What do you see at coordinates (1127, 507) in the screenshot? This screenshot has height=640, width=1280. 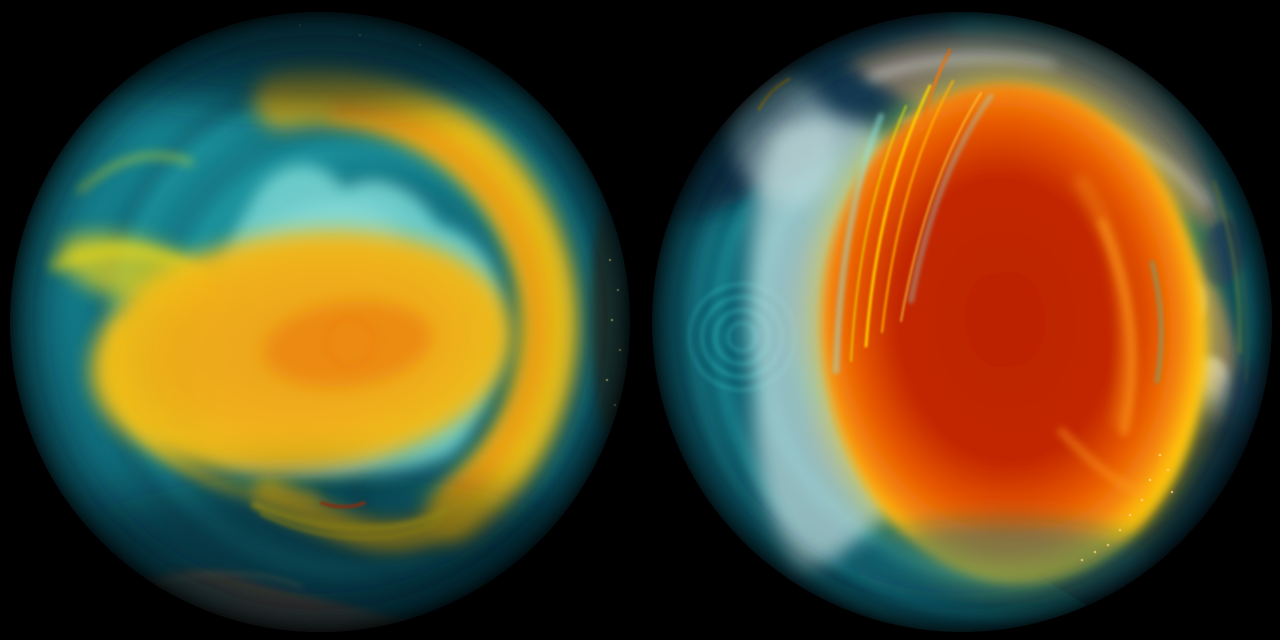 I see `city-lights` at bounding box center [1127, 507].